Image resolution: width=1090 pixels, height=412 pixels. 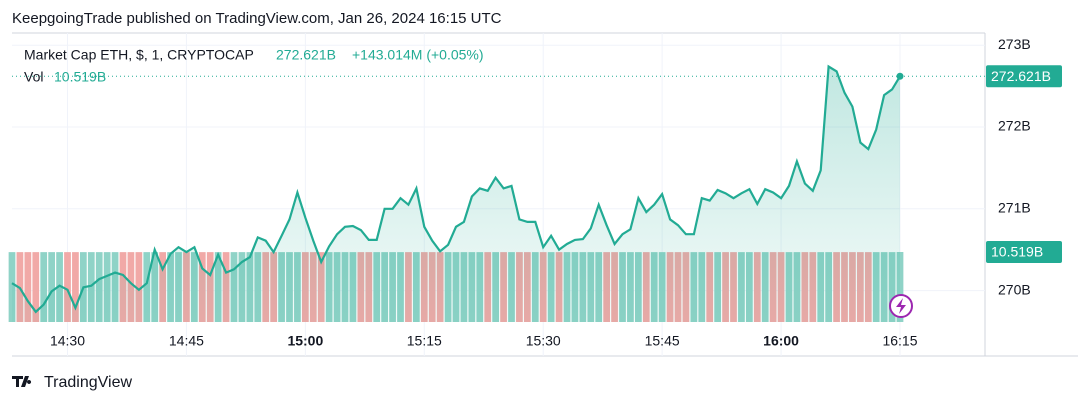 What do you see at coordinates (1014, 44) in the screenshot?
I see `y-tick-label: 273B` at bounding box center [1014, 44].